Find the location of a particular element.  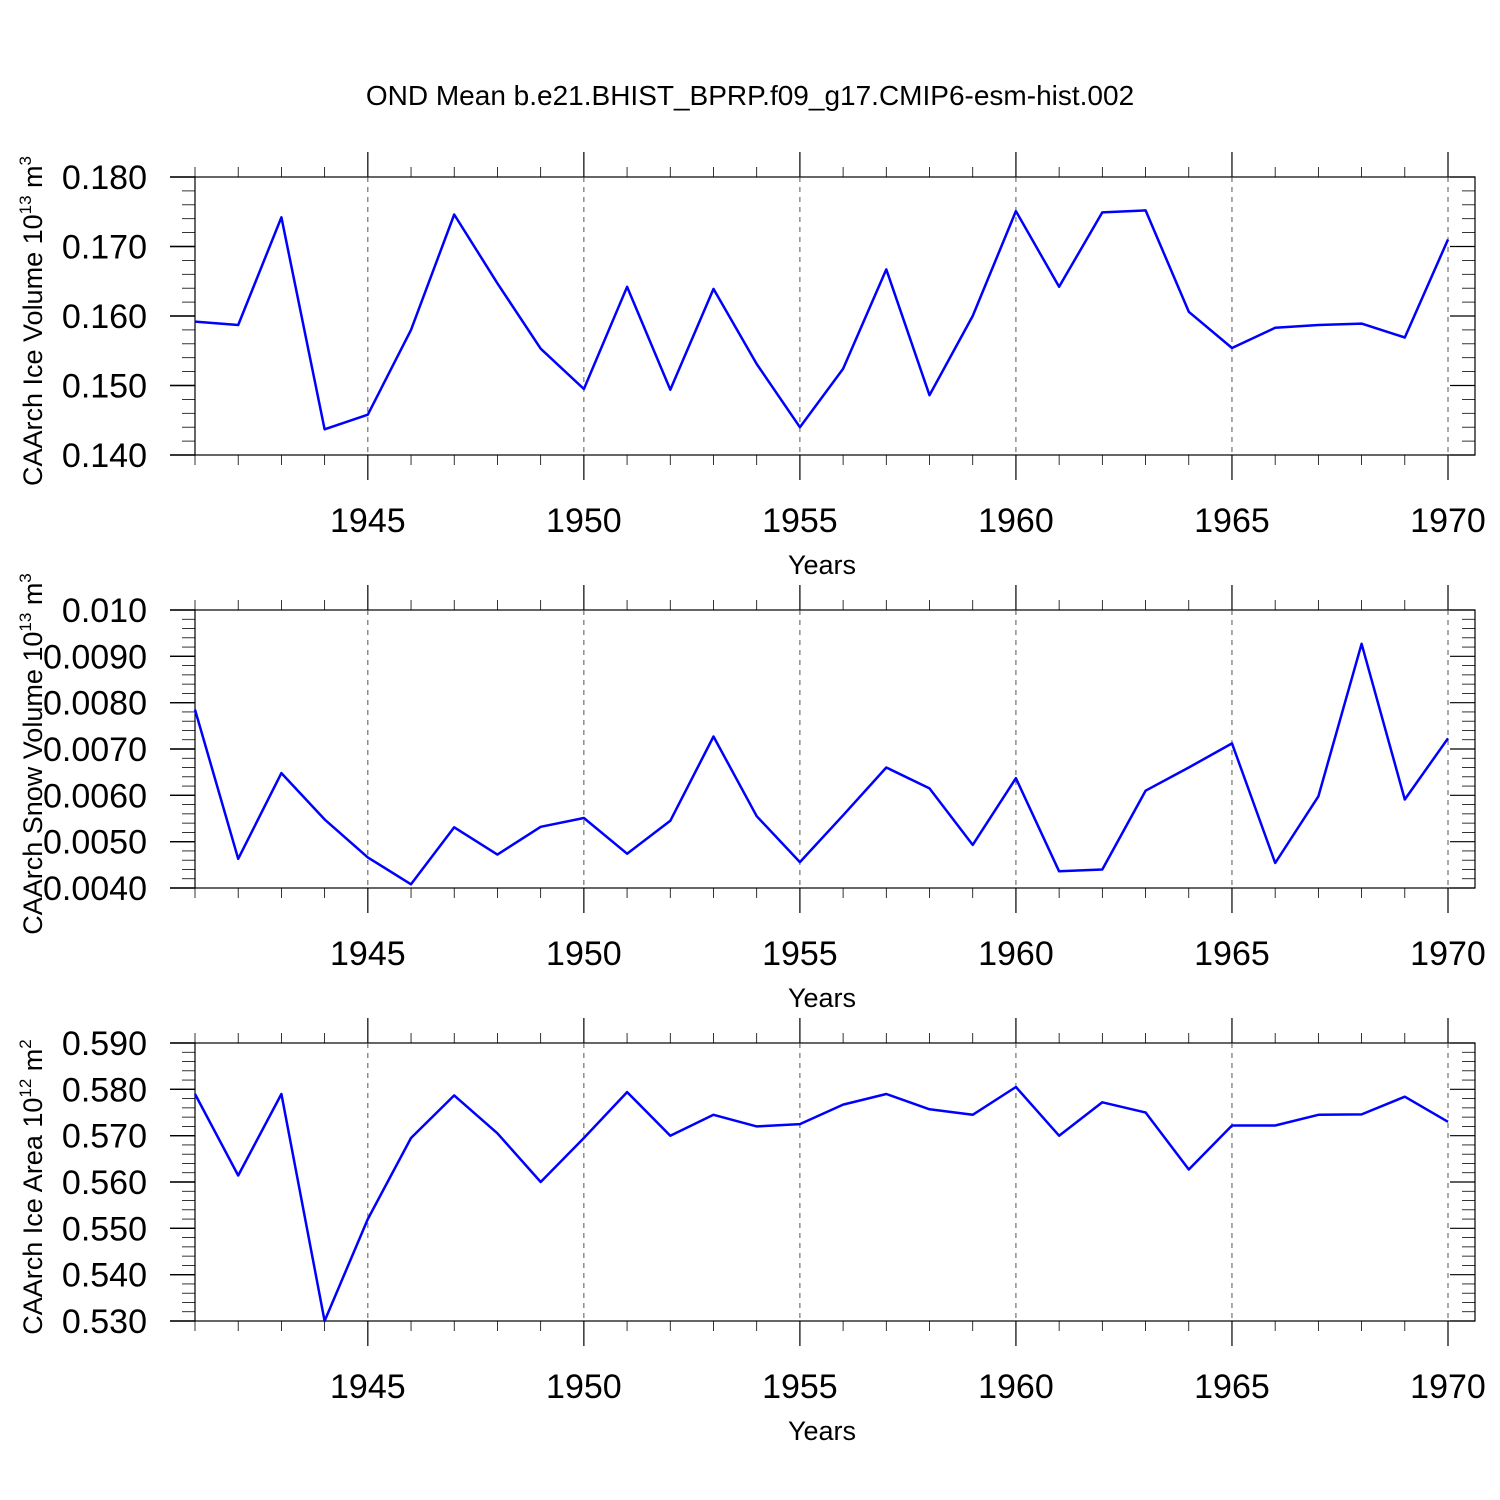

y-tick-label: 0.140 is located at coordinates (104, 456).